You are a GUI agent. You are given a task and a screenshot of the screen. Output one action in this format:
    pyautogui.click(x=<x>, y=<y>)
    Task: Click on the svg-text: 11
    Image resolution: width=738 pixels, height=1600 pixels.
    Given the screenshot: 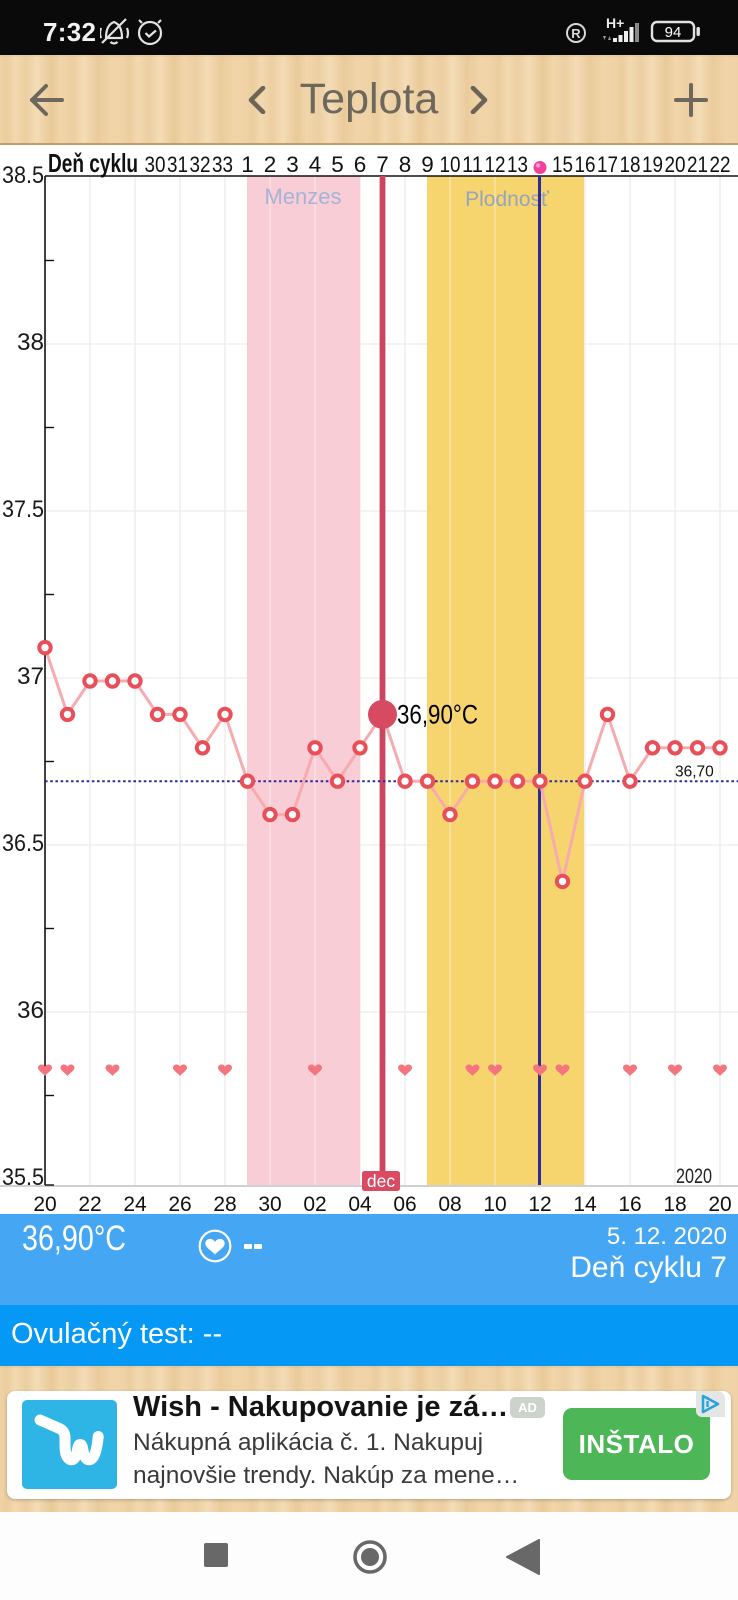 What is the action you would take?
    pyautogui.click(x=472, y=164)
    